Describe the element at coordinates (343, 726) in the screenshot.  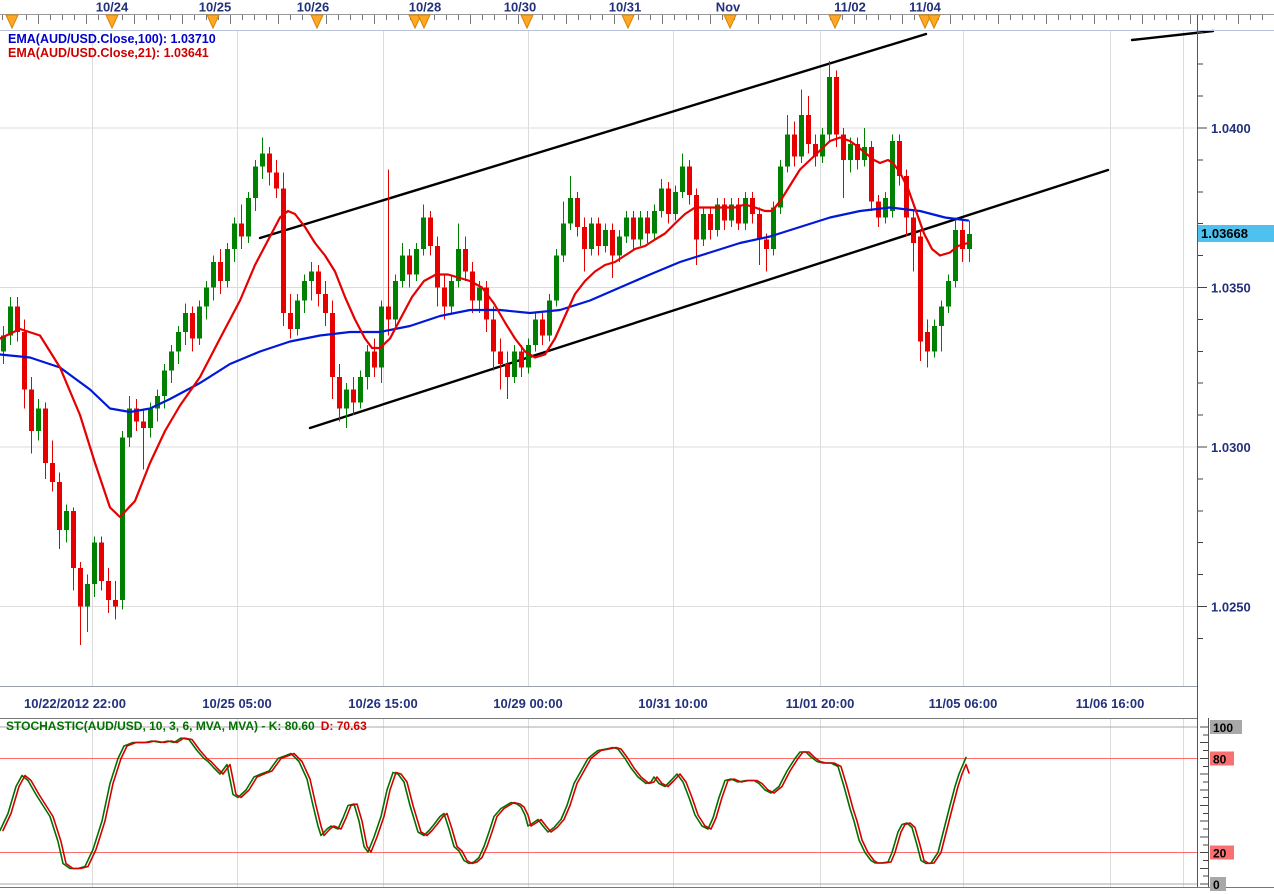
I see `stochastic-d-value: D: 70.63` at that location.